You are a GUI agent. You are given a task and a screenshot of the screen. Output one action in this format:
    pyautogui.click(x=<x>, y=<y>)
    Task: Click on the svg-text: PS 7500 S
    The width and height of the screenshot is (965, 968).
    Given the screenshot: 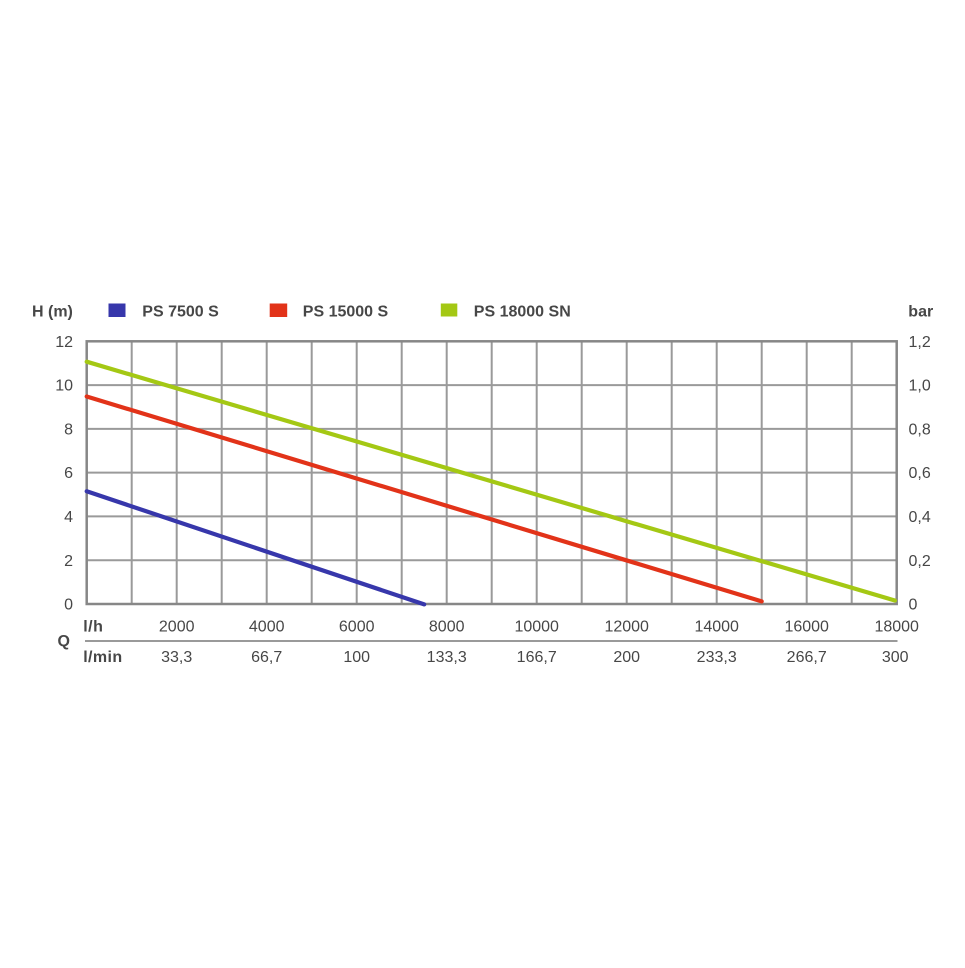 What is the action you would take?
    pyautogui.click(x=180, y=311)
    